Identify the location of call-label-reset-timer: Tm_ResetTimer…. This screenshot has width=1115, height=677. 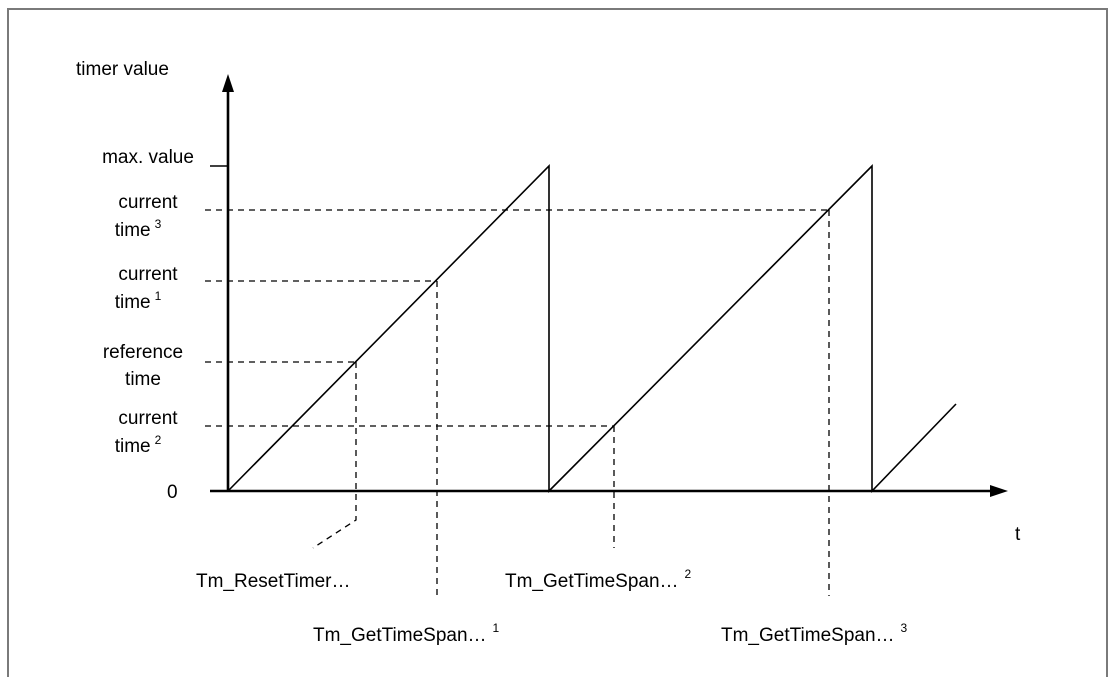
(273, 581).